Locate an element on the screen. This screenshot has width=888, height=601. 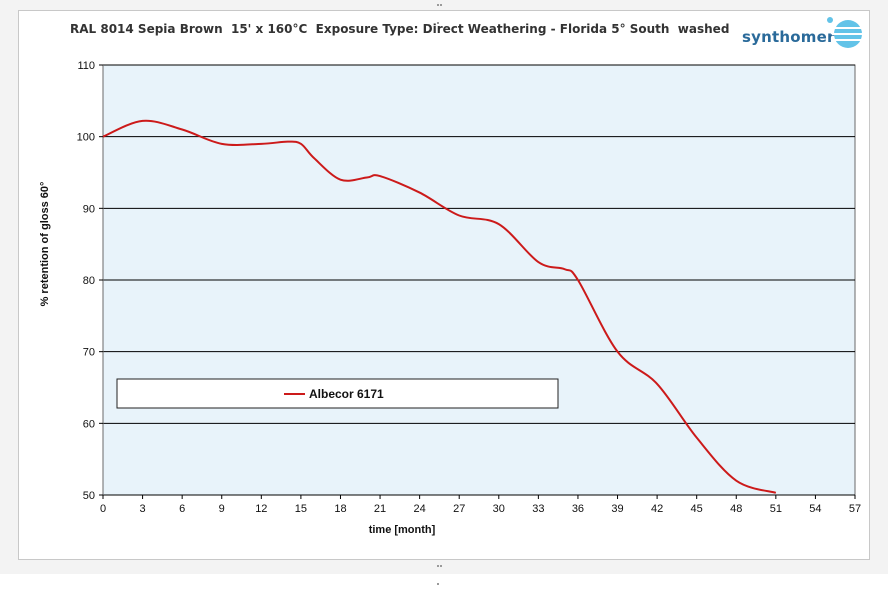
x-tick-label-9: 9 is located at coordinates (222, 509).